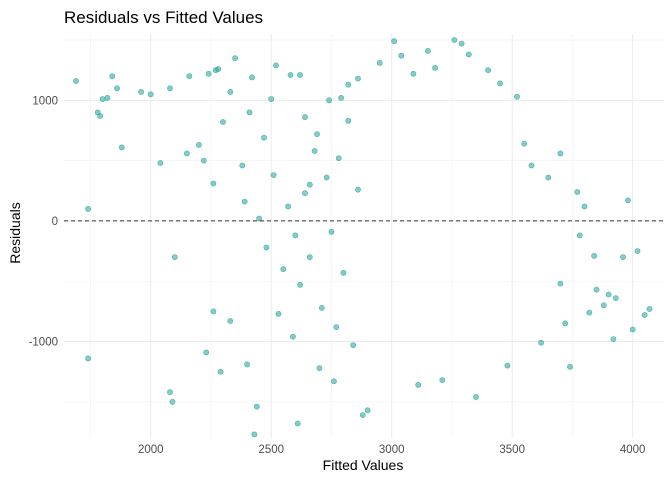 The width and height of the screenshot is (672, 485). What do you see at coordinates (15, 232) in the screenshot?
I see `y-axis-title: Residuals` at bounding box center [15, 232].